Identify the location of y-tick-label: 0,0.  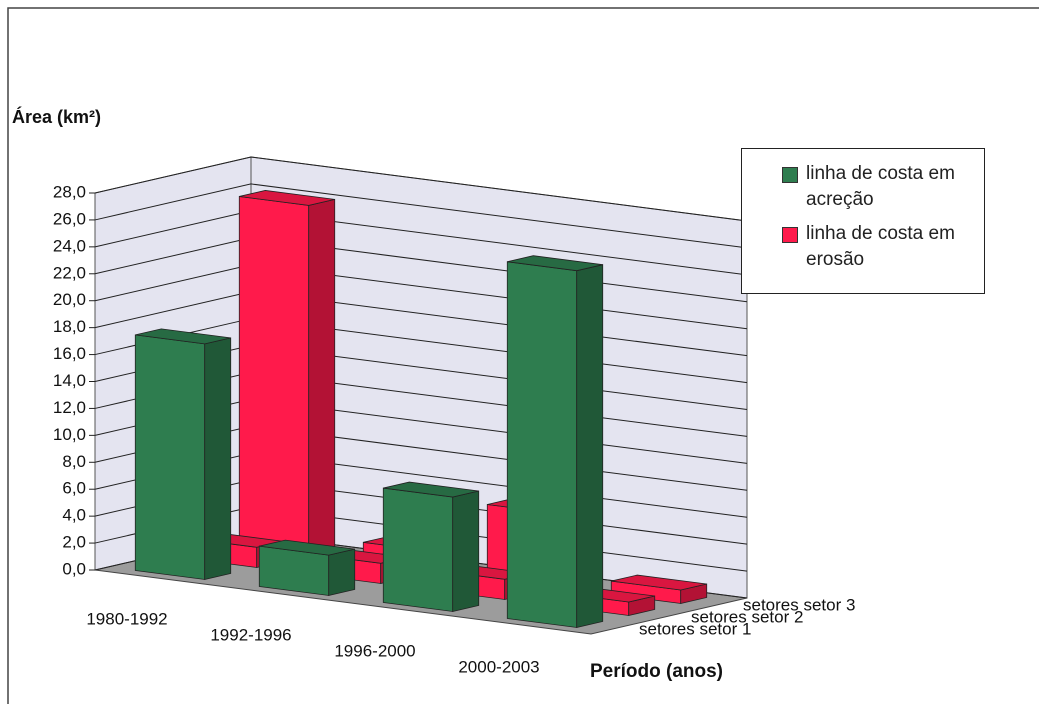
(74, 568).